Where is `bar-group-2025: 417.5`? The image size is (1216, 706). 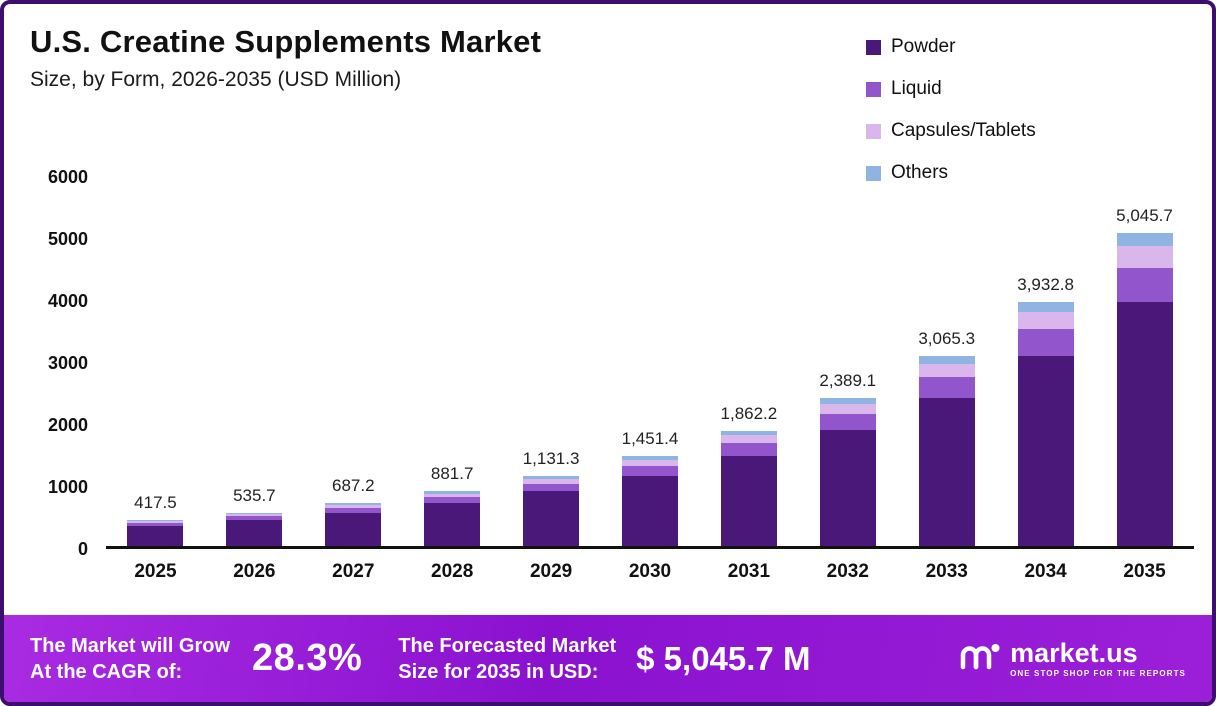 bar-group-2025: 417.5 is located at coordinates (155, 361).